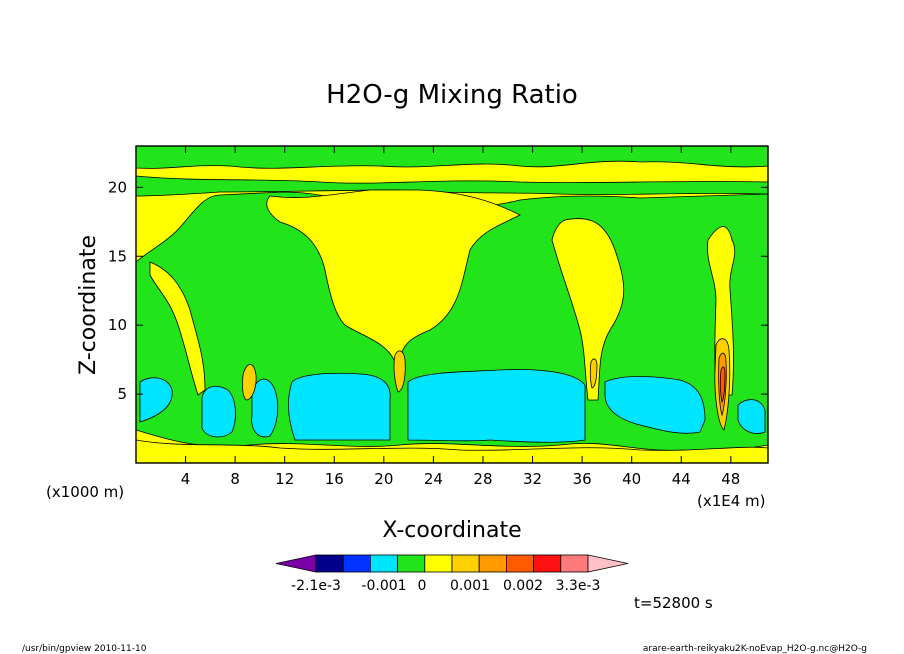  What do you see at coordinates (578, 586) in the screenshot?
I see `colorbar-label: 3.3e-3` at bounding box center [578, 586].